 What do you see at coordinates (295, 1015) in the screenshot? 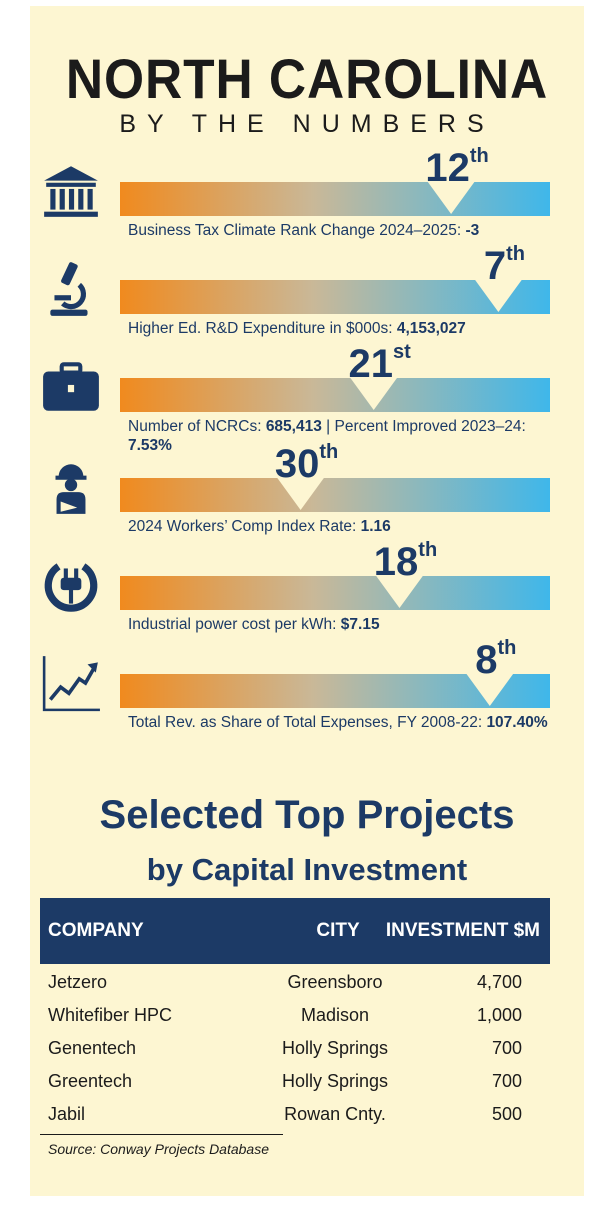
I see `table-row: Whitefiber HPC Madison 1,000` at bounding box center [295, 1015].